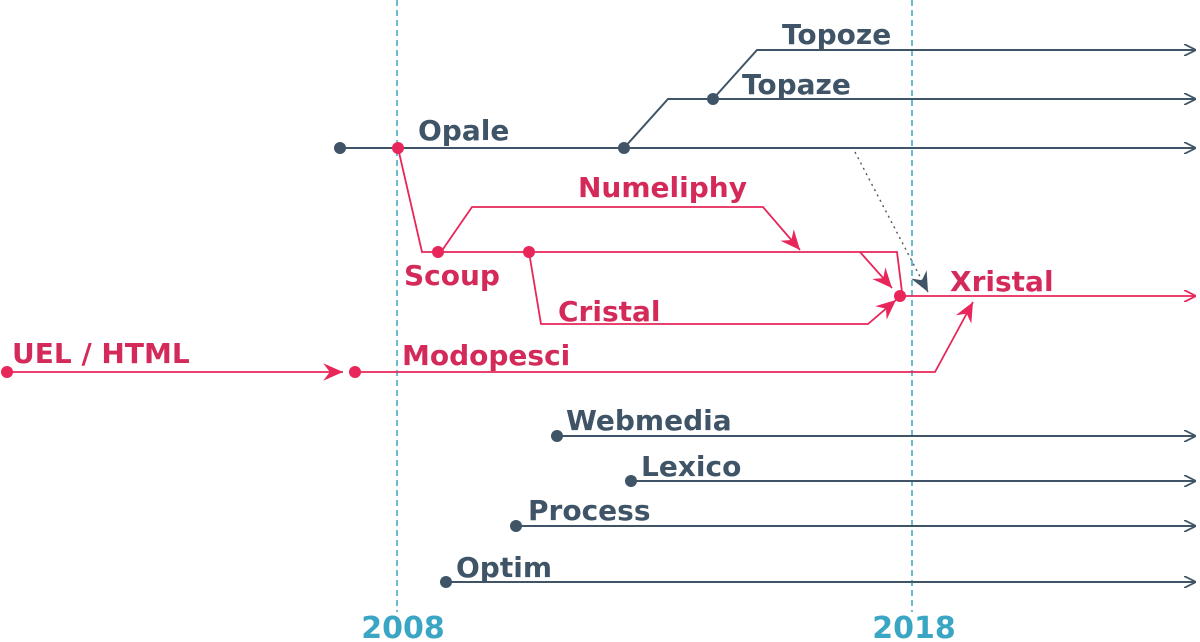  I want to click on numeliphy-line, so click(620, 229).